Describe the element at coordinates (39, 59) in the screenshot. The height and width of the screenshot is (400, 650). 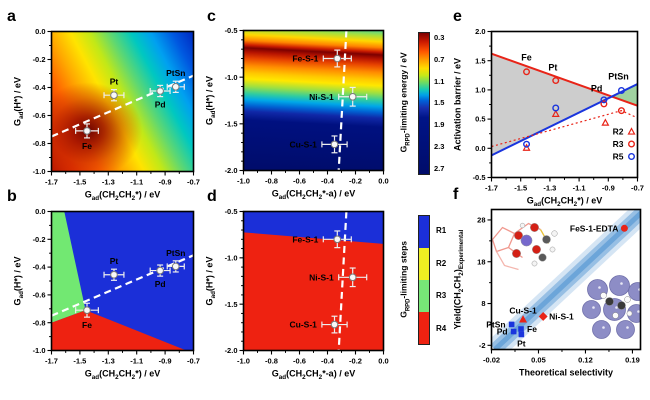
I see `y-tick-label: -0.2` at that location.